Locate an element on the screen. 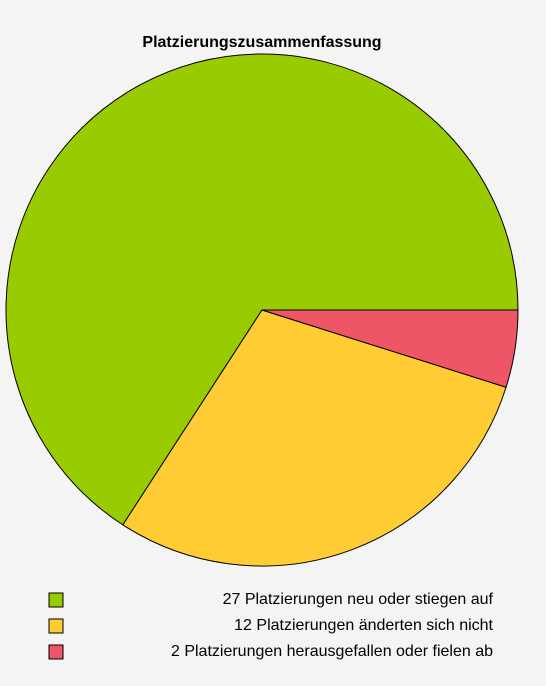 This screenshot has width=546, height=686. pie-slice is located at coordinates (390, 348).